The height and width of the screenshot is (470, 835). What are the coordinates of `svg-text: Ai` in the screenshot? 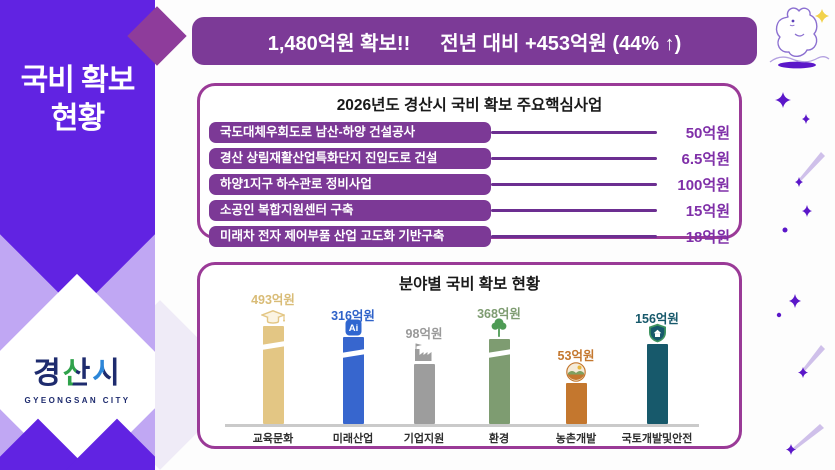 It's located at (353, 328).